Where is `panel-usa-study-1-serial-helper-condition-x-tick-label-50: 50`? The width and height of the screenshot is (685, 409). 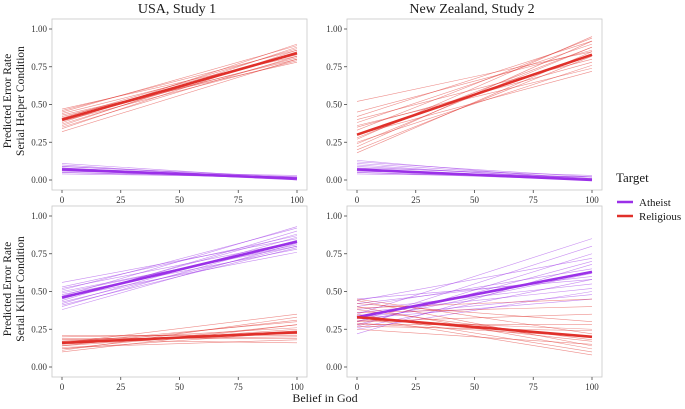
panel-usa-study-1-serial-helper-condition-x-tick-label-50: 50 is located at coordinates (180, 200).